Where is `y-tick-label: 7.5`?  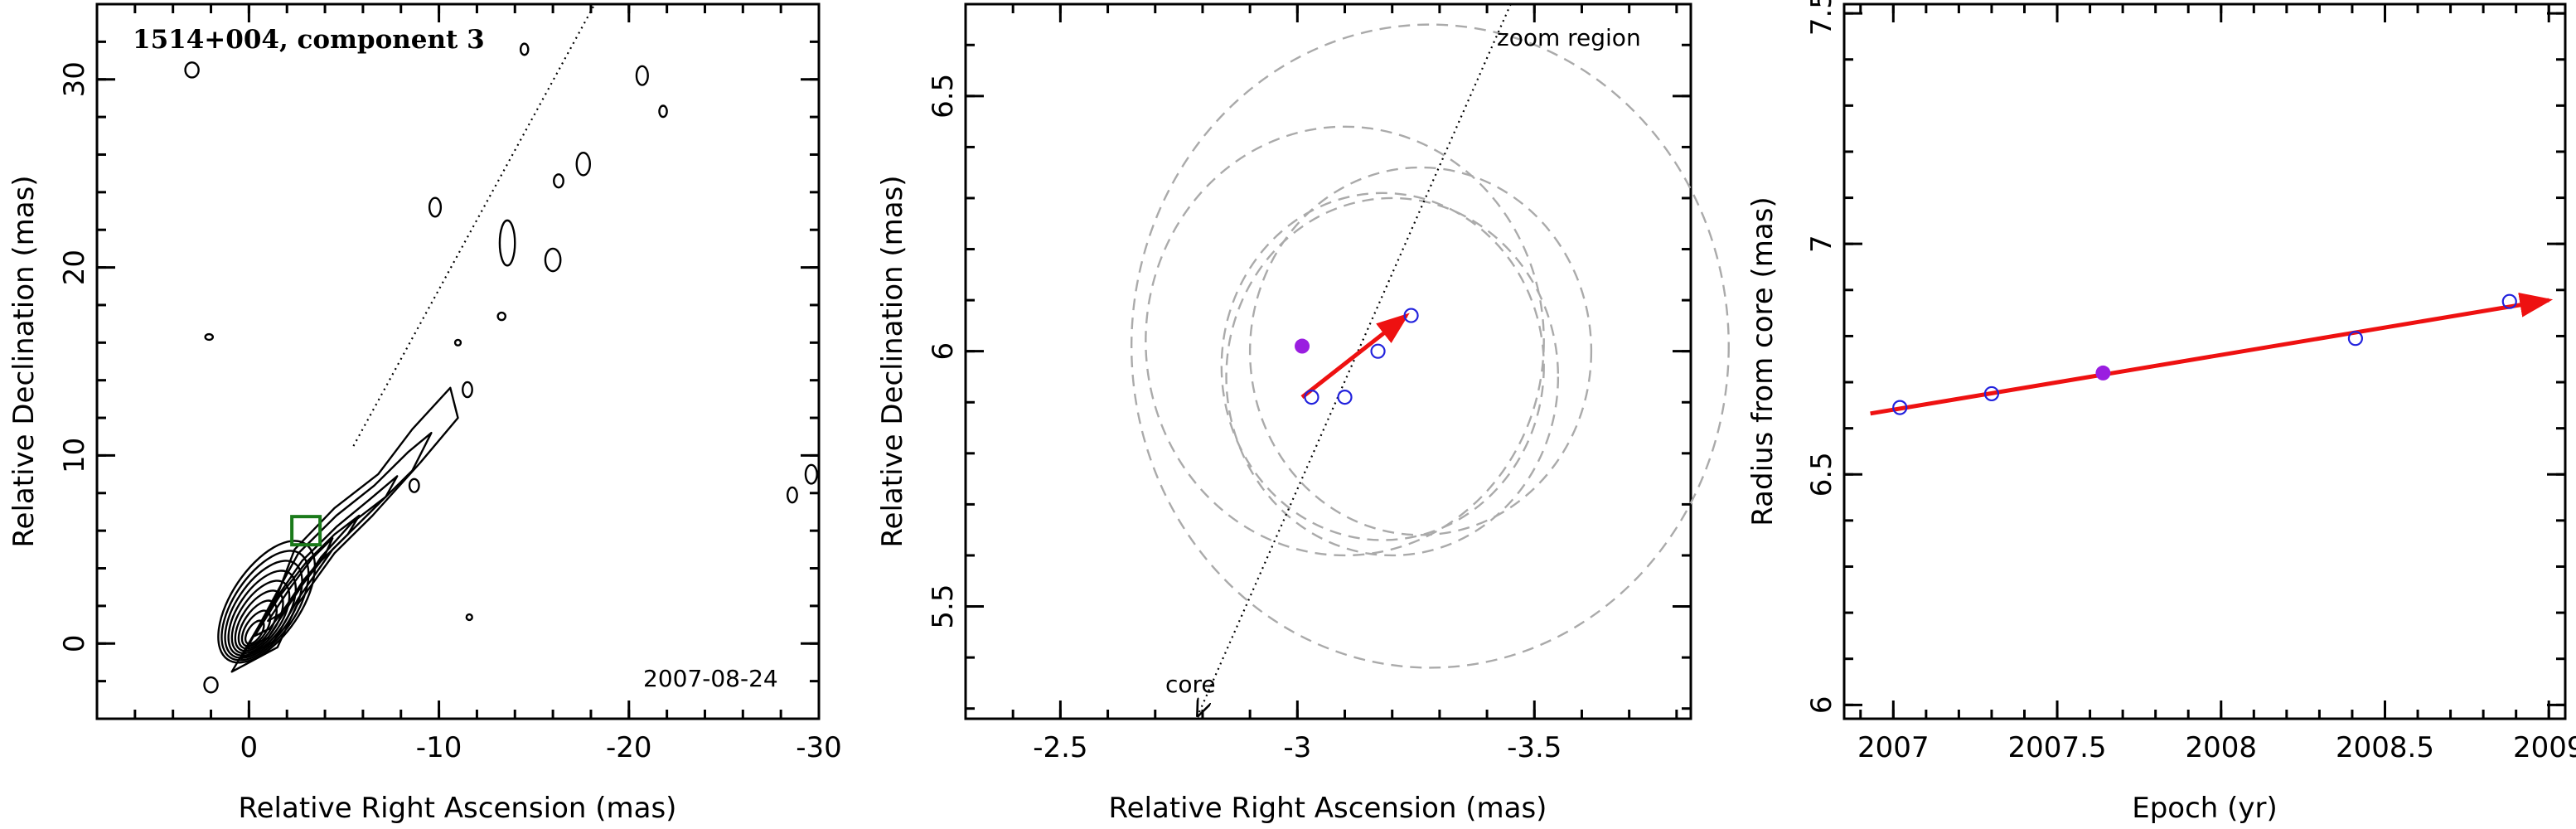
y-tick-label: 7.5 is located at coordinates (1821, 18).